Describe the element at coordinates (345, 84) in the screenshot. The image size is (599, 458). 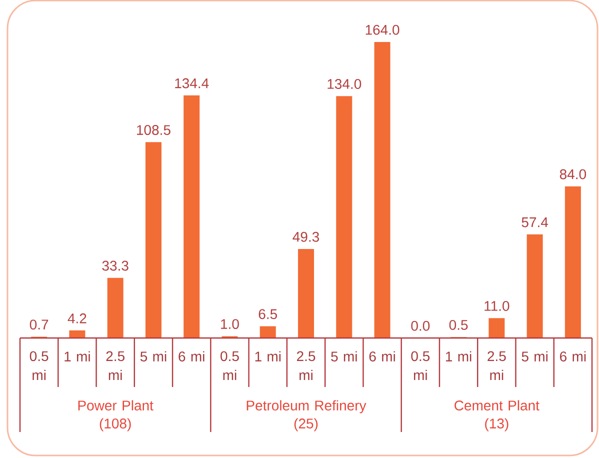
I see `data-label: 134.0` at that location.